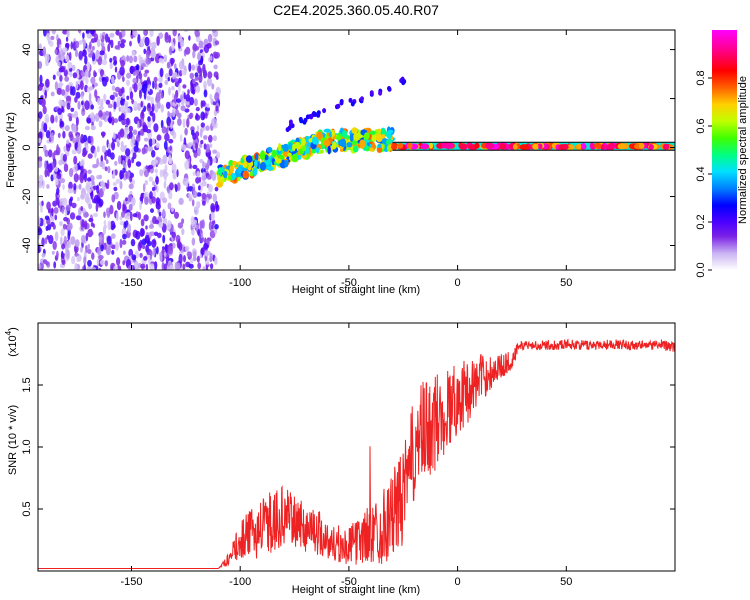 The image size is (750, 600). I want to click on snr-scale-base: (x10, so click(13, 345).